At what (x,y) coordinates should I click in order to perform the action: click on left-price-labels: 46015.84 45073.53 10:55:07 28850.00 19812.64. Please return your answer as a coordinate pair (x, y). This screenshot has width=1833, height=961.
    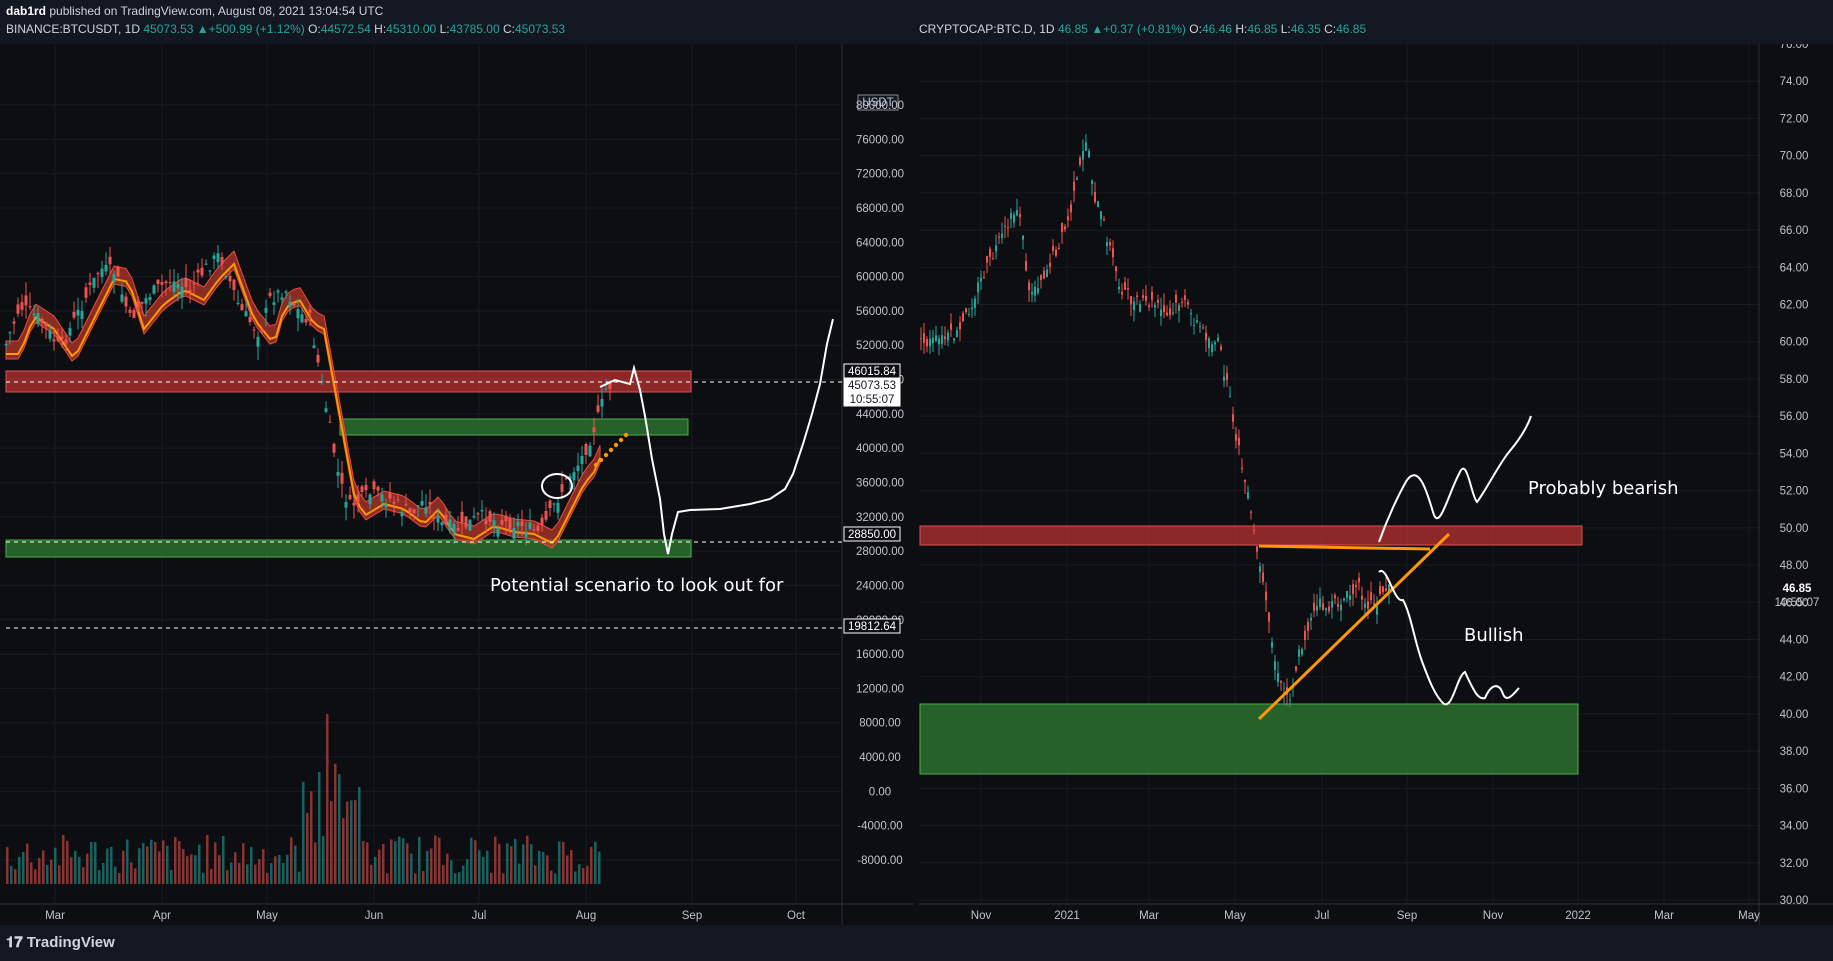
    Looking at the image, I should click on (872, 498).